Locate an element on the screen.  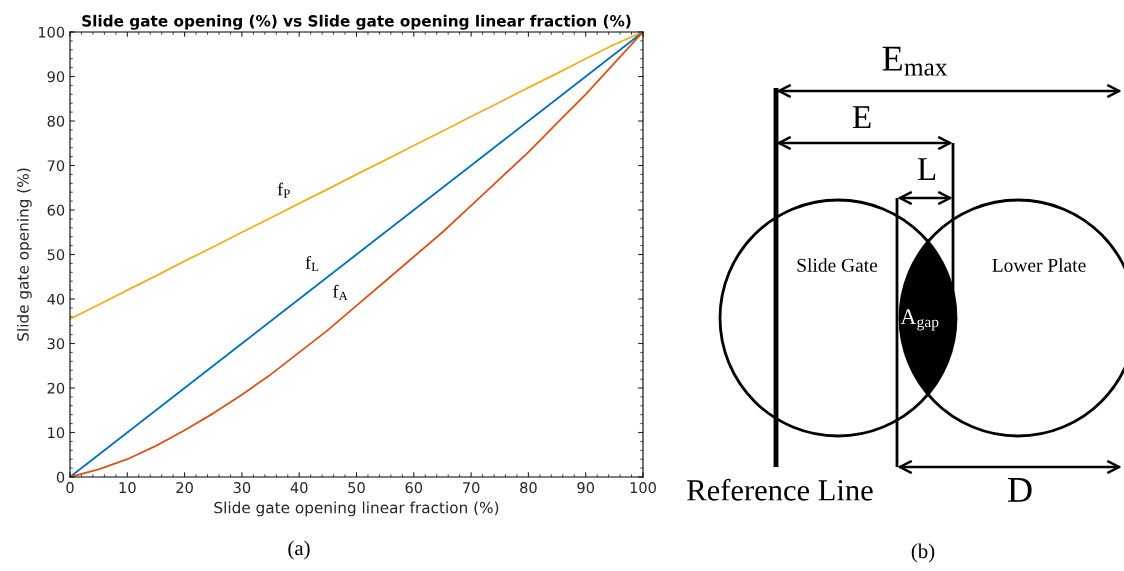
x-axis-title: Slide gate opening linear fraction (%) is located at coordinates (356, 509).